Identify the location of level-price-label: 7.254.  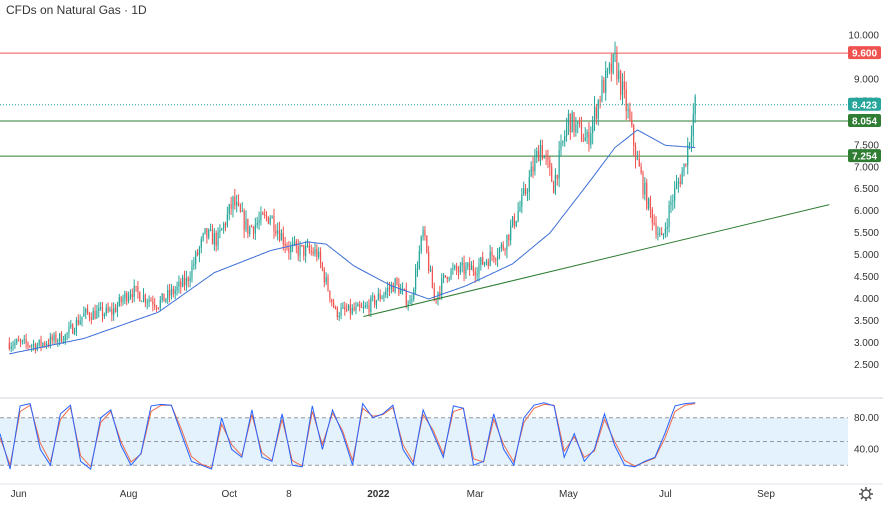
(864, 157).